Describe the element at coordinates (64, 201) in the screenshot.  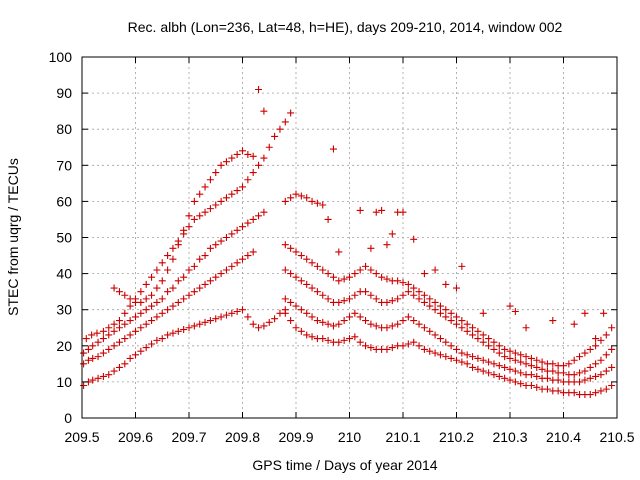
I see `y-tick-label: 60` at that location.